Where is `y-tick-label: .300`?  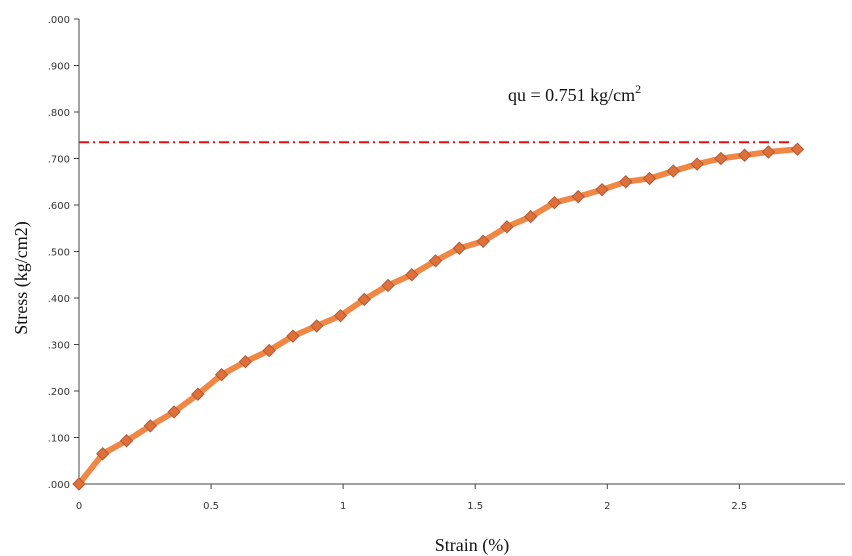 y-tick-label: .300 is located at coordinates (59, 346).